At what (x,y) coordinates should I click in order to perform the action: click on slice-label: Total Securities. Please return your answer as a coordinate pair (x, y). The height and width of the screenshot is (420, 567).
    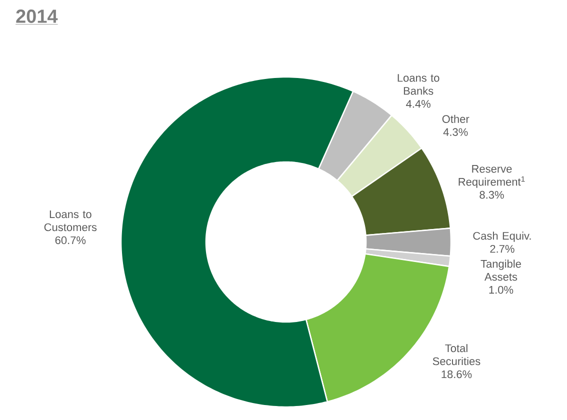
    Looking at the image, I should click on (456, 355).